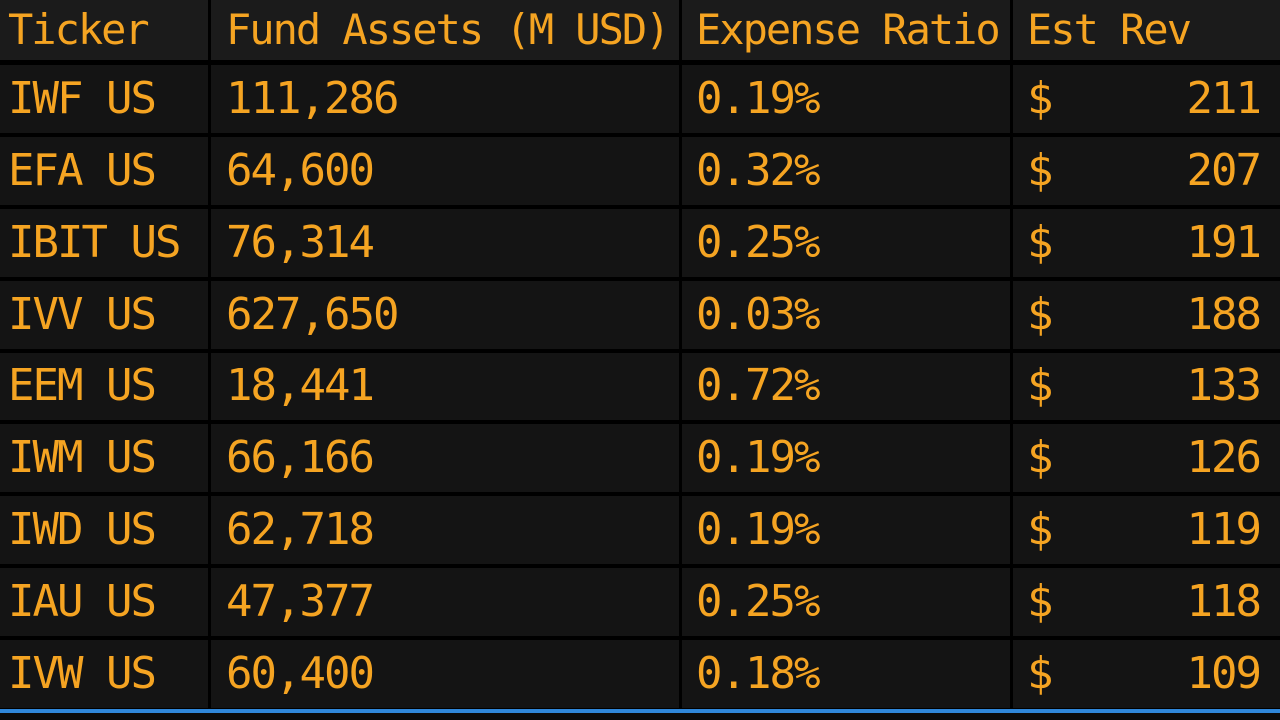 This screenshot has width=1280, height=720. What do you see at coordinates (1146, 604) in the screenshot?
I see `est-rev-cell: $118` at bounding box center [1146, 604].